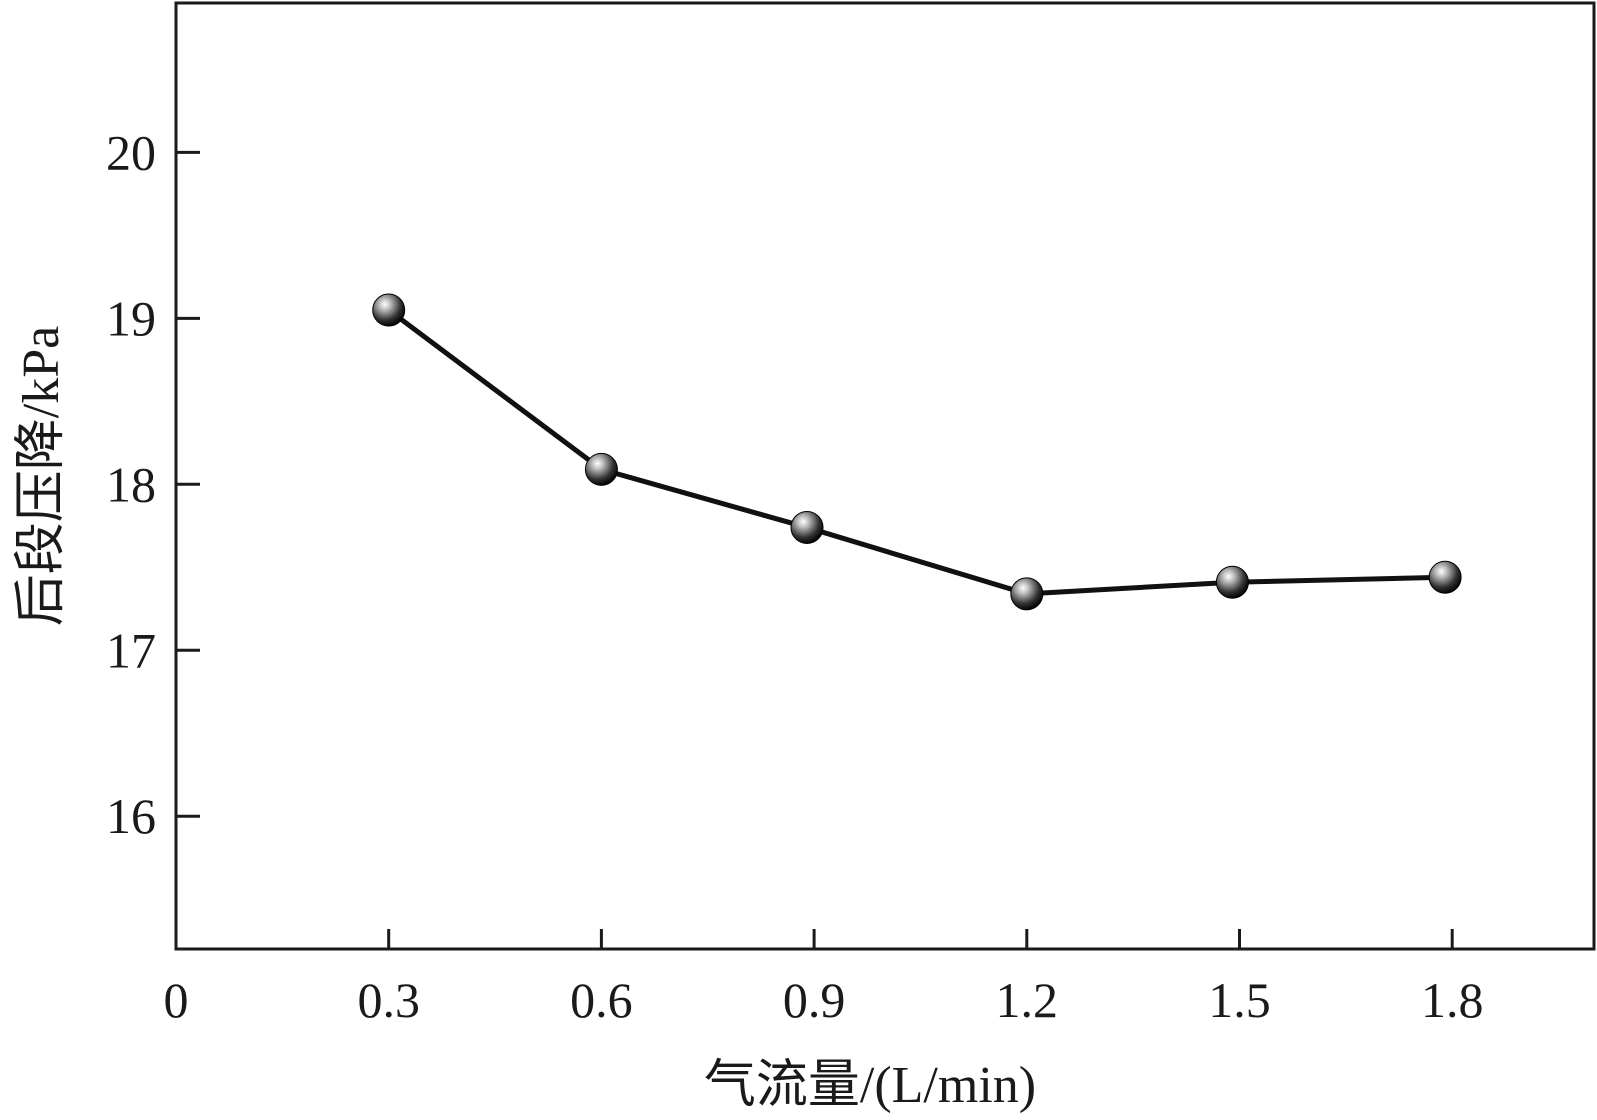 The image size is (1597, 1120). What do you see at coordinates (131, 816) in the screenshot?
I see `y-tick-label: 16` at bounding box center [131, 816].